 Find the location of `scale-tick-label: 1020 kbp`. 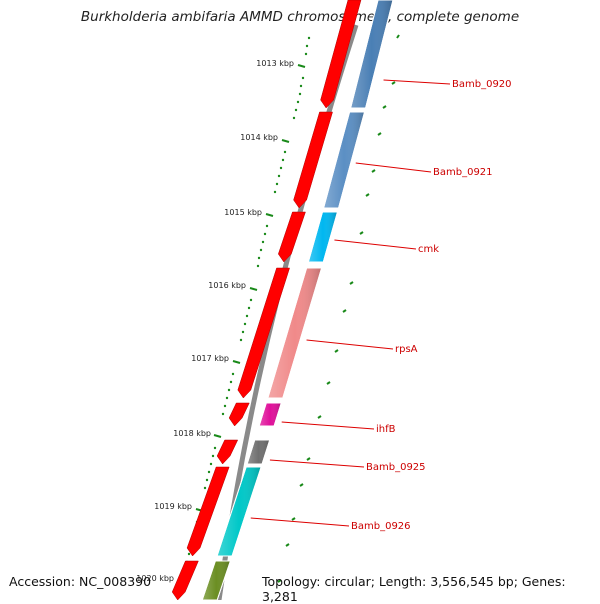

scale-tick-label: 1020 kbp is located at coordinates (155, 578).